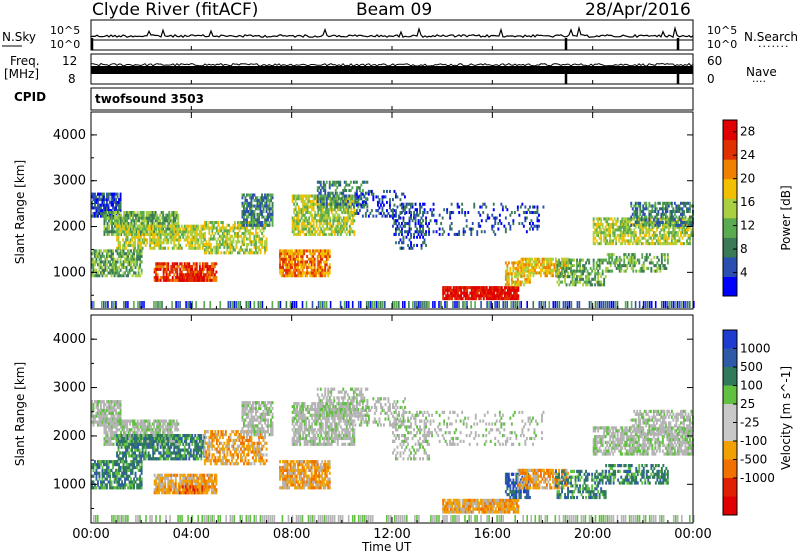  What do you see at coordinates (298, 273) in the screenshot?
I see `power-cell-1979` at bounding box center [298, 273].